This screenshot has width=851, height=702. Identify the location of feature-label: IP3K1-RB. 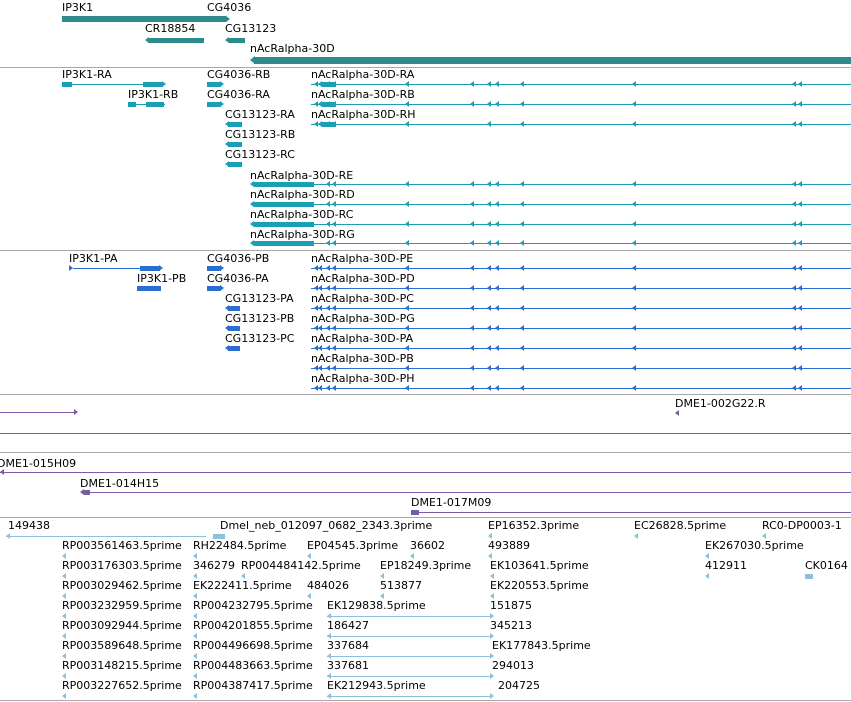
(153, 94).